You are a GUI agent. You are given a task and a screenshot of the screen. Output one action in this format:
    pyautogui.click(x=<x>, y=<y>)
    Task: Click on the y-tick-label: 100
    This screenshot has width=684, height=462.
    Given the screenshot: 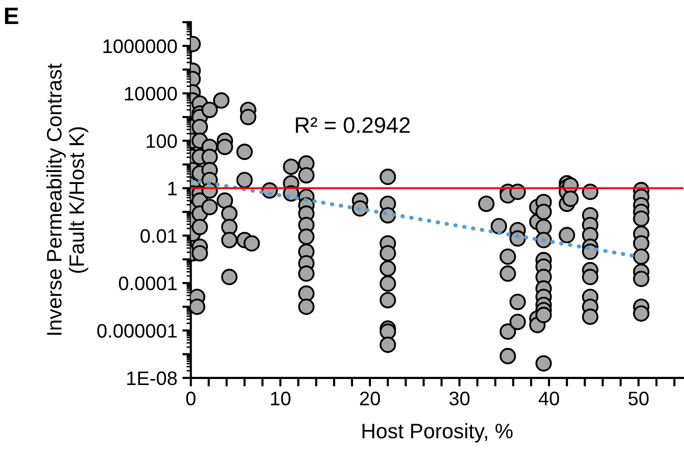 What is the action you would take?
    pyautogui.click(x=161, y=141)
    